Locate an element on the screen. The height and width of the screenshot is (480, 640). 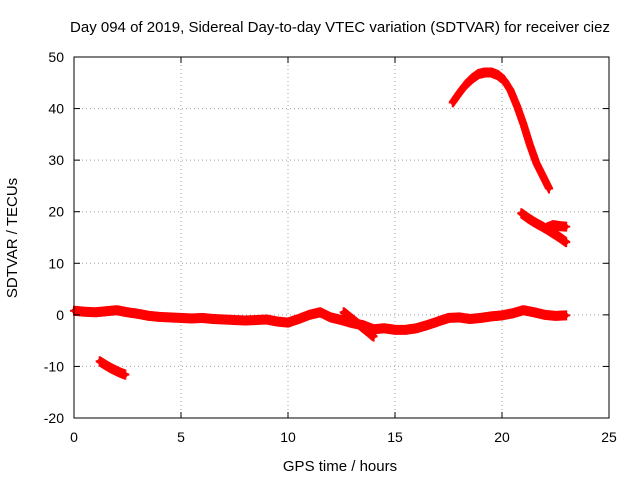
series-low-segment is located at coordinates (112, 368).